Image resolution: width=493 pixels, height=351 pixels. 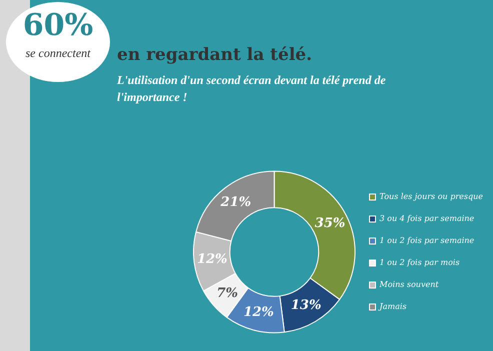 What do you see at coordinates (214, 55) in the screenshot?
I see `chart-title: en regardant la télé.` at bounding box center [214, 55].